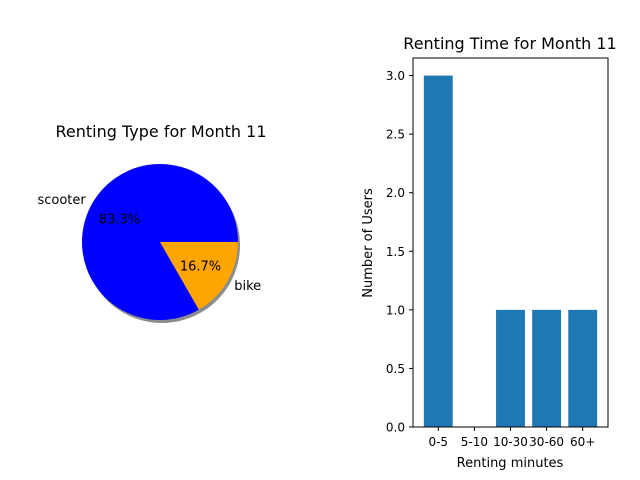  I want to click on y-tick-label-1.0: 1.0, so click(395, 310).